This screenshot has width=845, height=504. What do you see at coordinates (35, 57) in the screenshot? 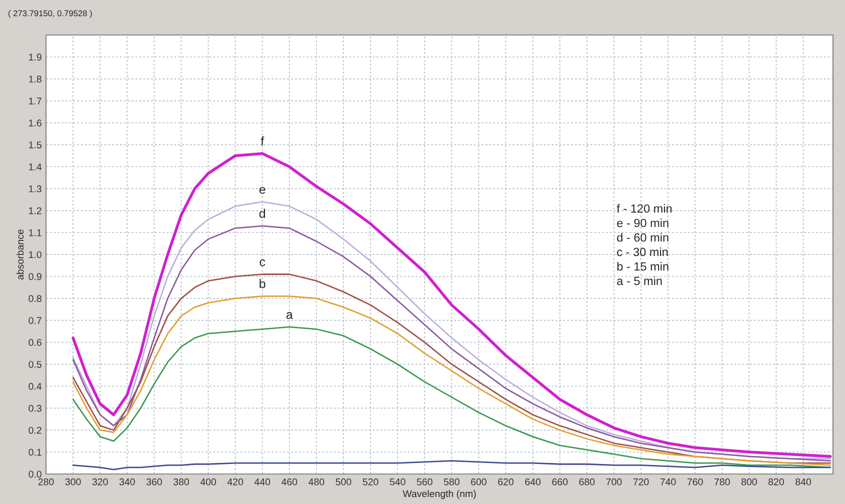
I see `y-tick-label: 1.9` at bounding box center [35, 57].